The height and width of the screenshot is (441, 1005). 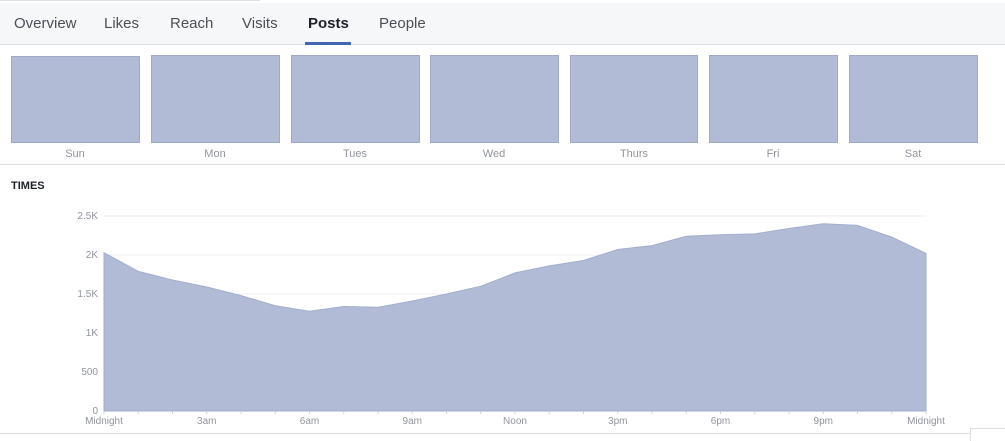 What do you see at coordinates (412, 421) in the screenshot?
I see `x-tick-label: 9am` at bounding box center [412, 421].